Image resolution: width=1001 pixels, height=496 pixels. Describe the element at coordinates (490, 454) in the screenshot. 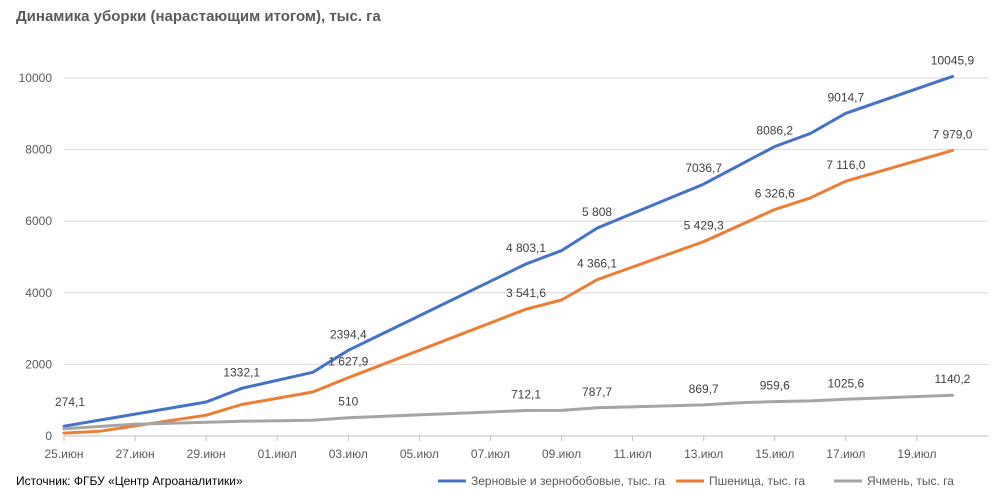

I see `x-tick-label: 07.июл` at that location.